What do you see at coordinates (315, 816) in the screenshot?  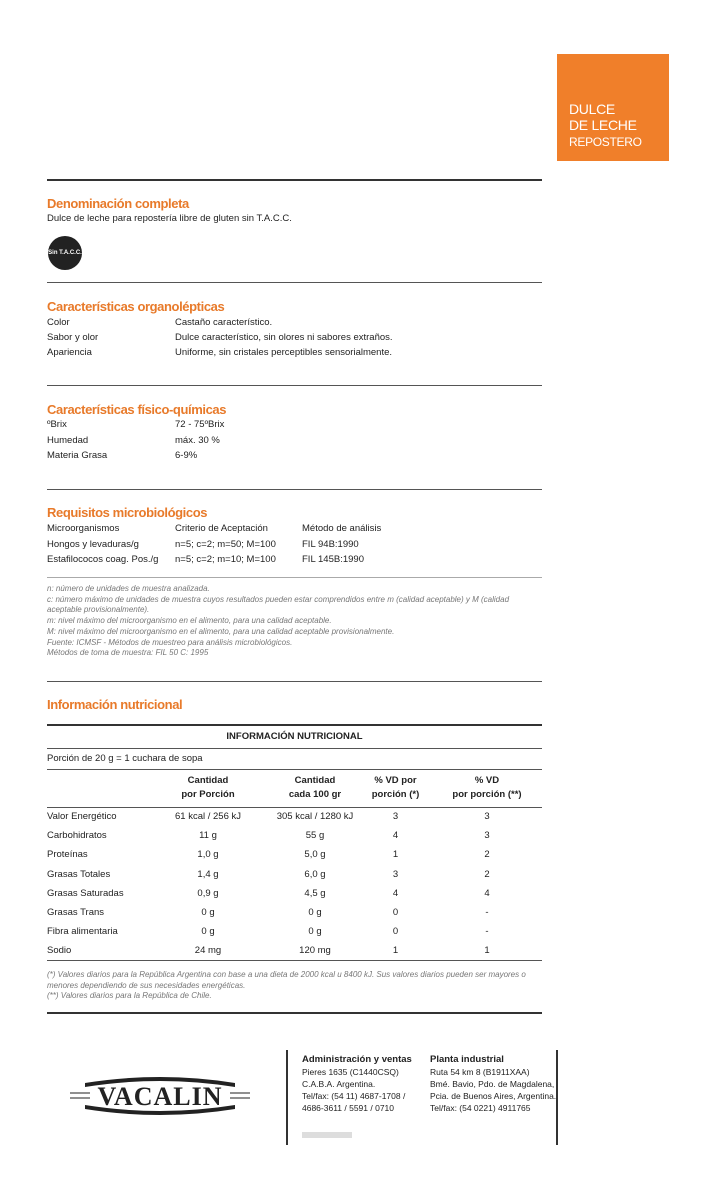 I see `nutrient-value: 305 kcal / 1280 kJ` at bounding box center [315, 816].